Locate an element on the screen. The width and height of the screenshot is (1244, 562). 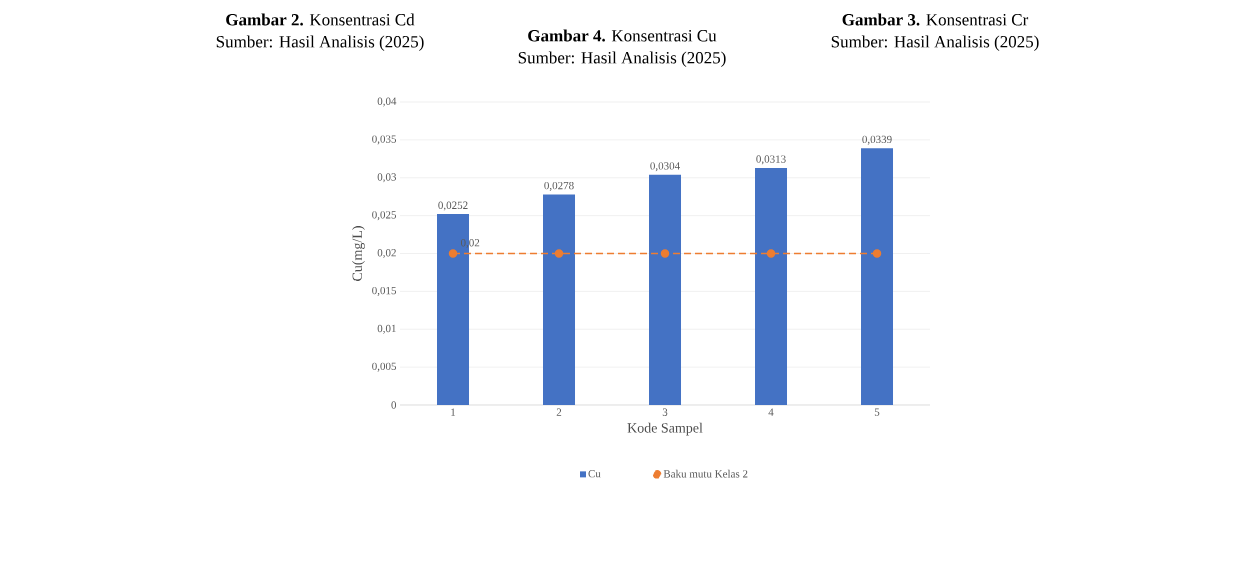
x-tick-label: 4 is located at coordinates (771, 412).